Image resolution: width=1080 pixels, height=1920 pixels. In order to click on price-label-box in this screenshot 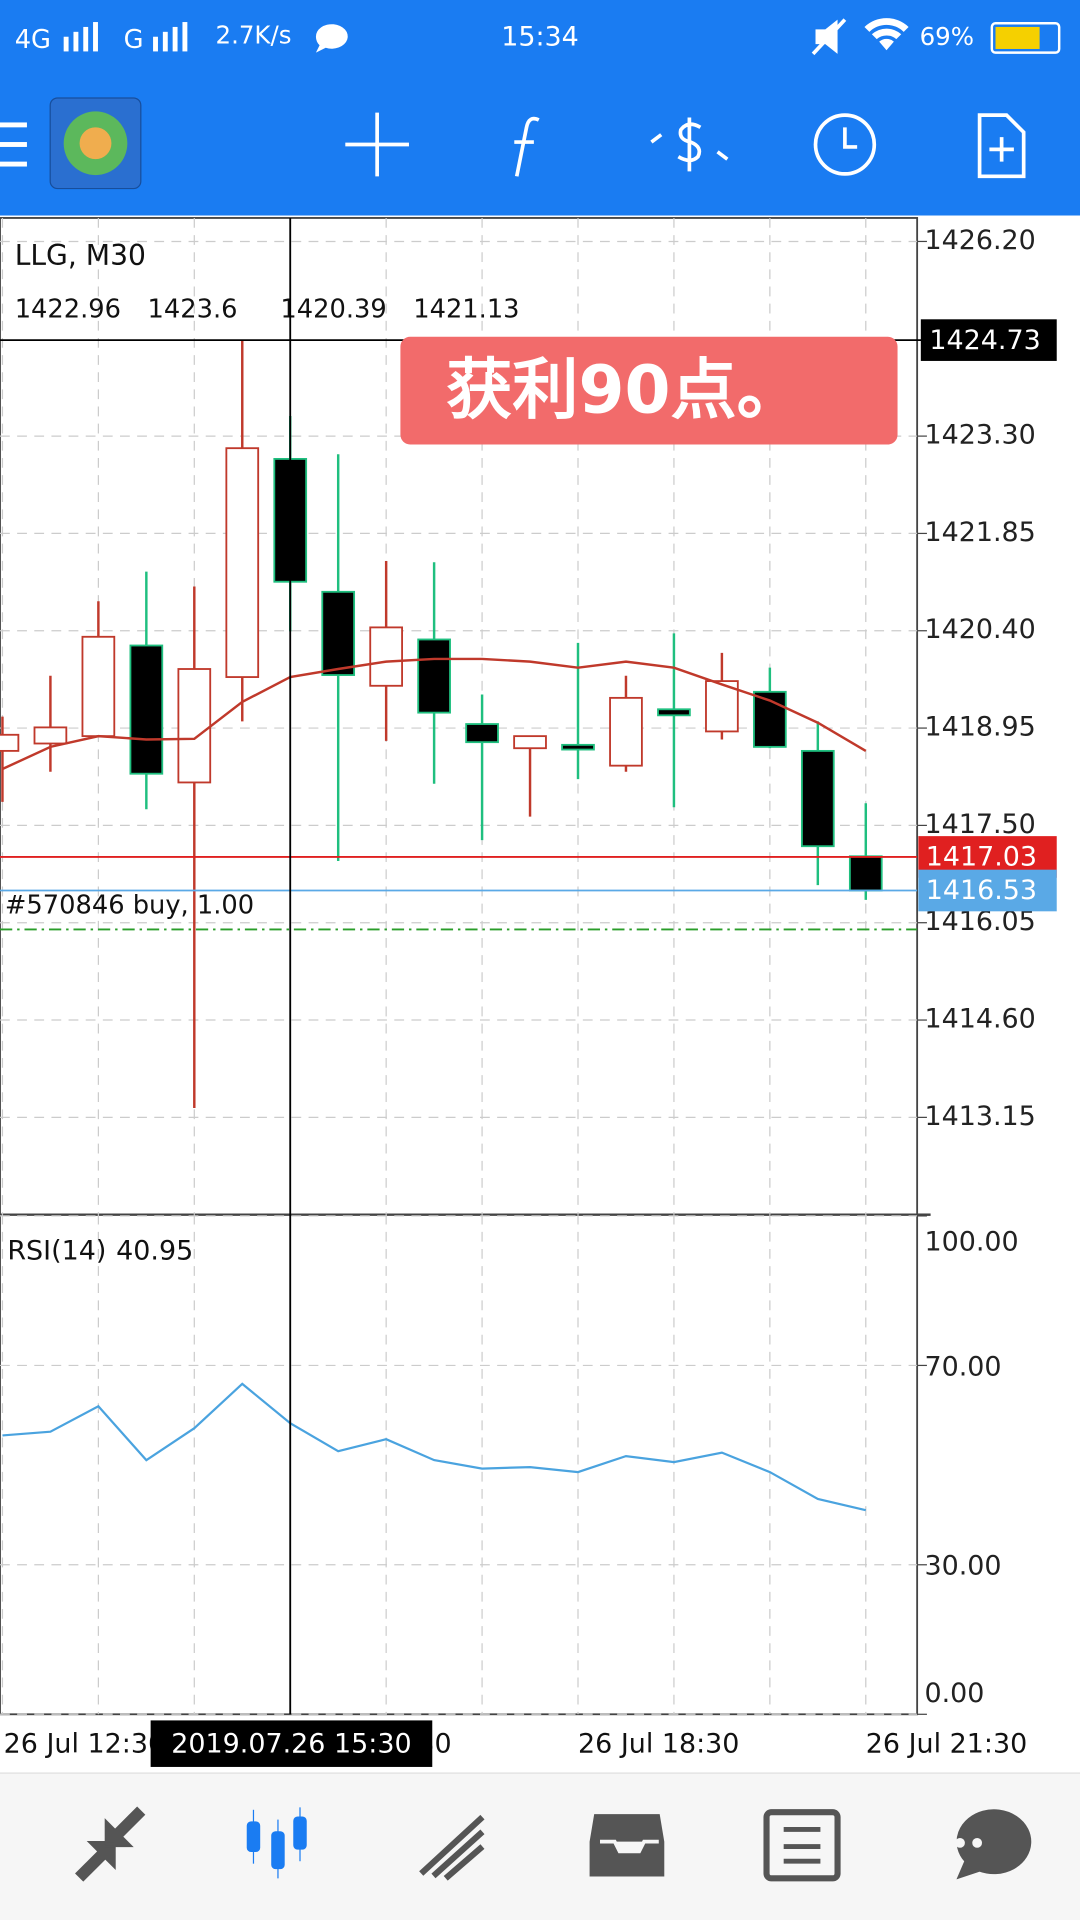, I will do `click(987, 890)`.